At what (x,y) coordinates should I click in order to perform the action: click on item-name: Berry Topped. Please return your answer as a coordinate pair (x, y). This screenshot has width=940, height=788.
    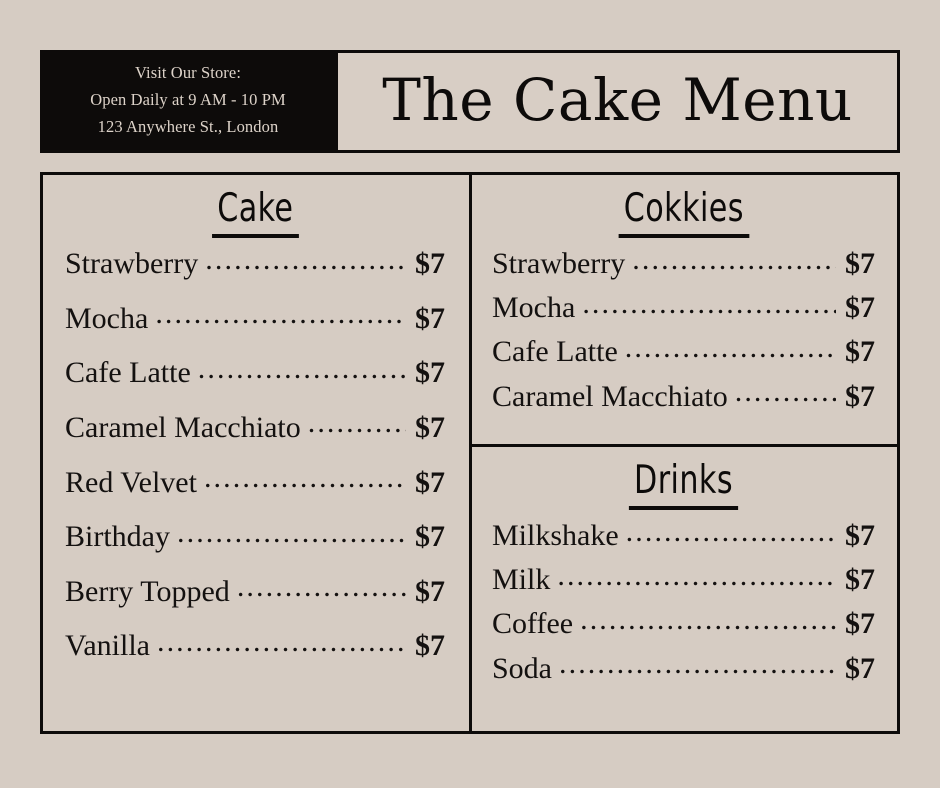
    Looking at the image, I should click on (147, 591).